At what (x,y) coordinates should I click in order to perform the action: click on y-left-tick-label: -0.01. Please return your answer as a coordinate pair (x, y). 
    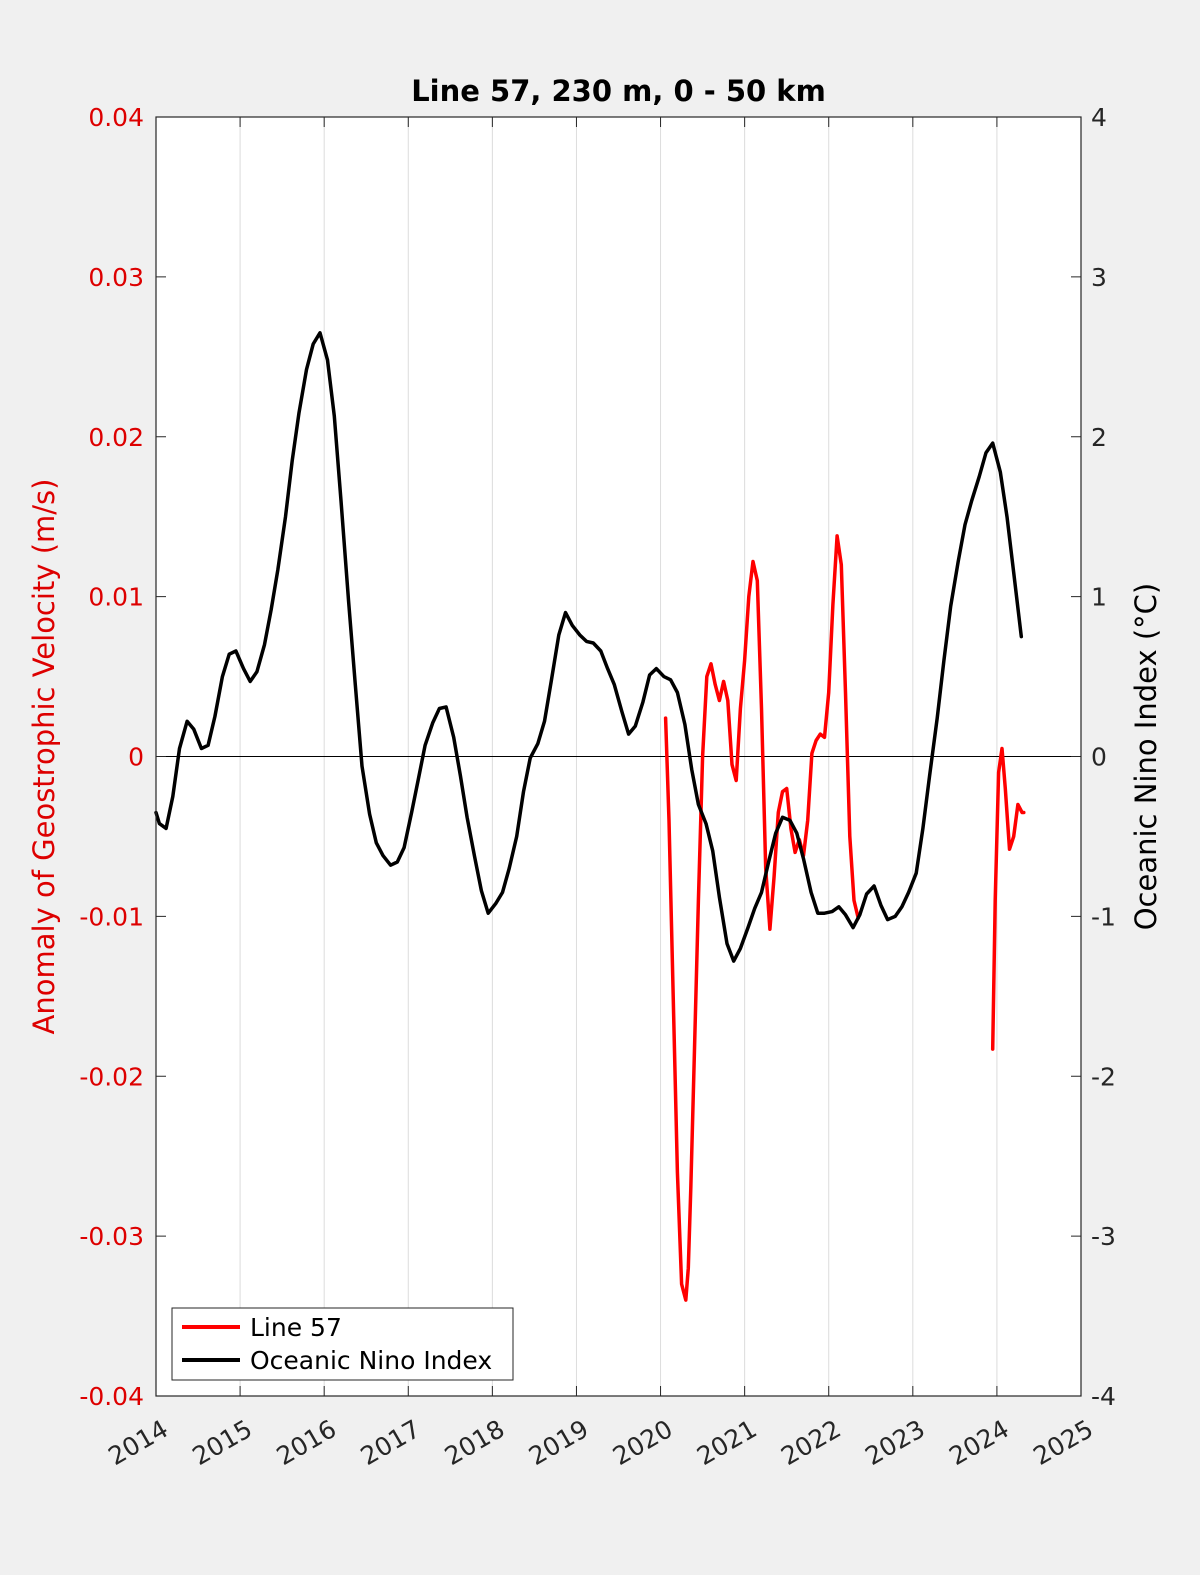
    Looking at the image, I should click on (111, 916).